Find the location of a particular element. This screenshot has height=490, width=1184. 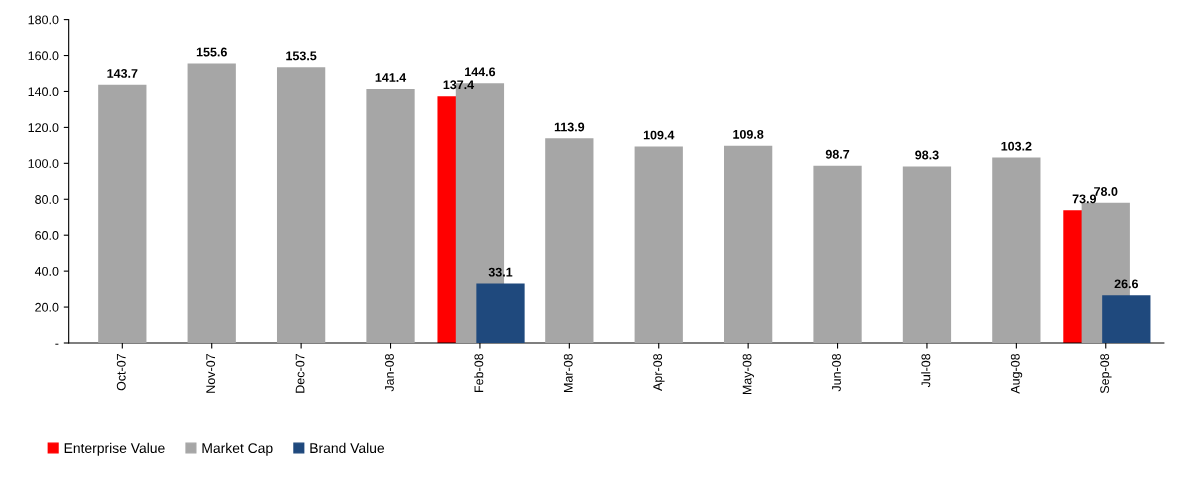

data-label: 98.7 is located at coordinates (837, 154).